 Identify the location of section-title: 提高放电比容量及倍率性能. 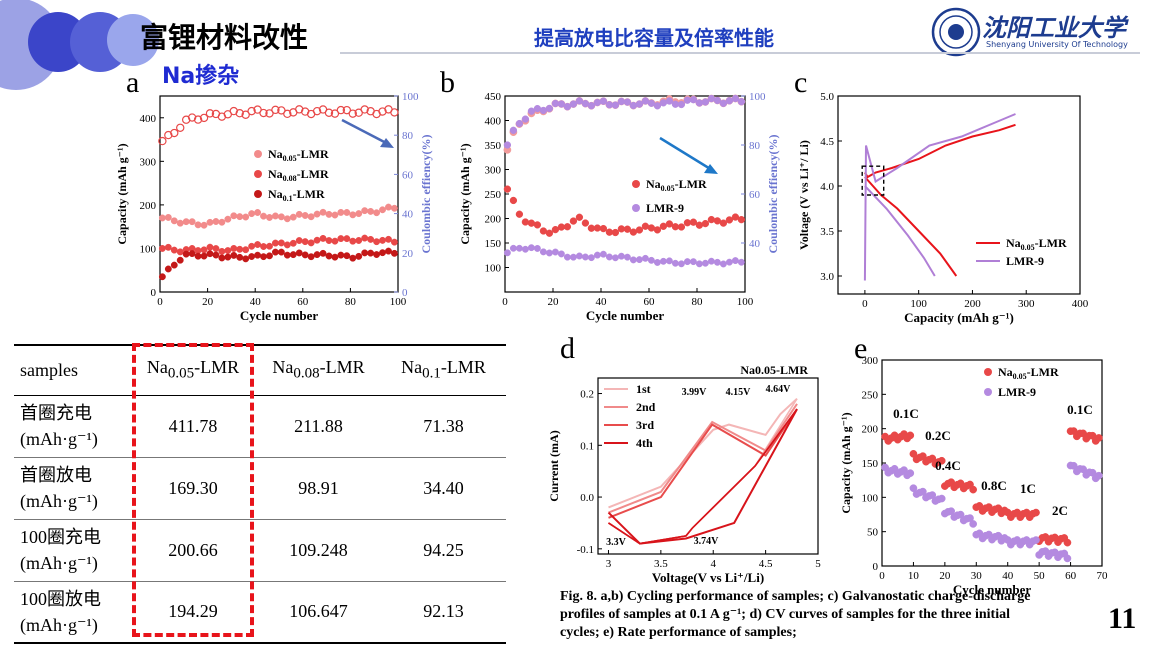
(654, 38).